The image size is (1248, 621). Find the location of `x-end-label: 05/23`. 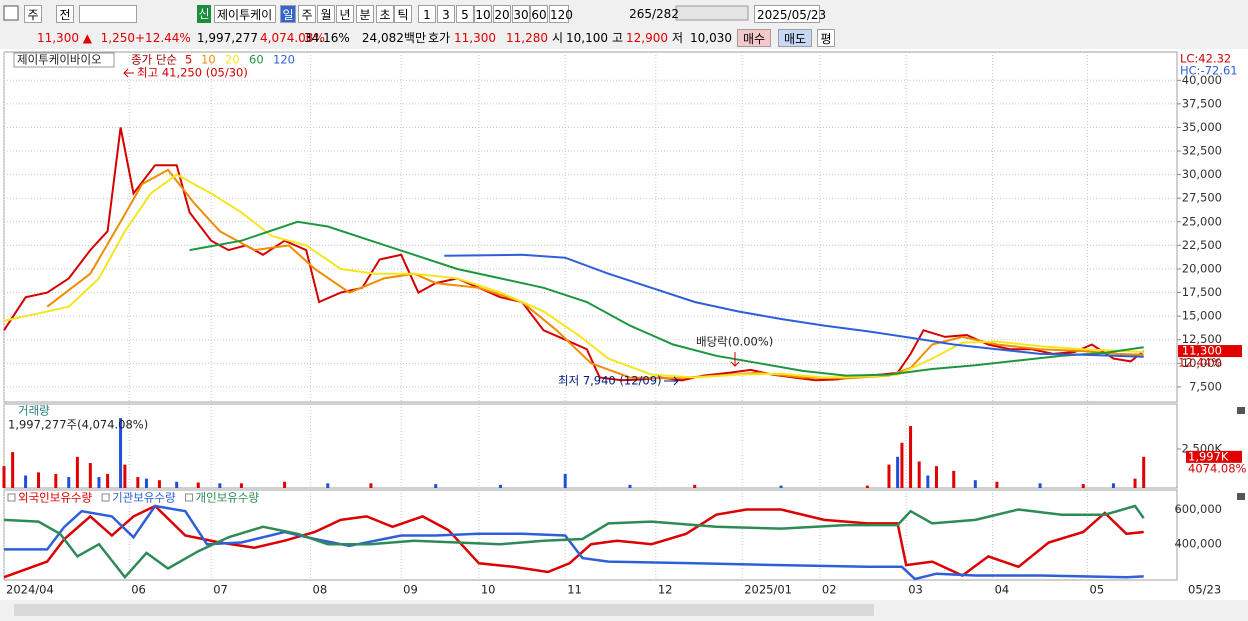

x-end-label: 05/23 is located at coordinates (1204, 590).